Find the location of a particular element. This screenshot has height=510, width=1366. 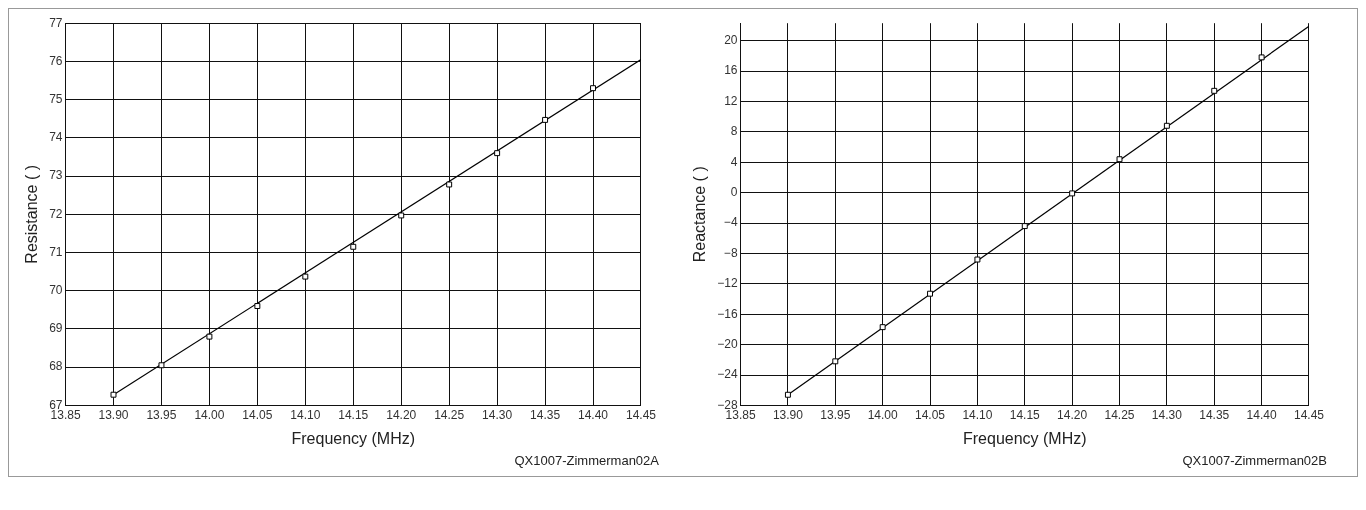

y-tick-label: 20 is located at coordinates (731, 39).